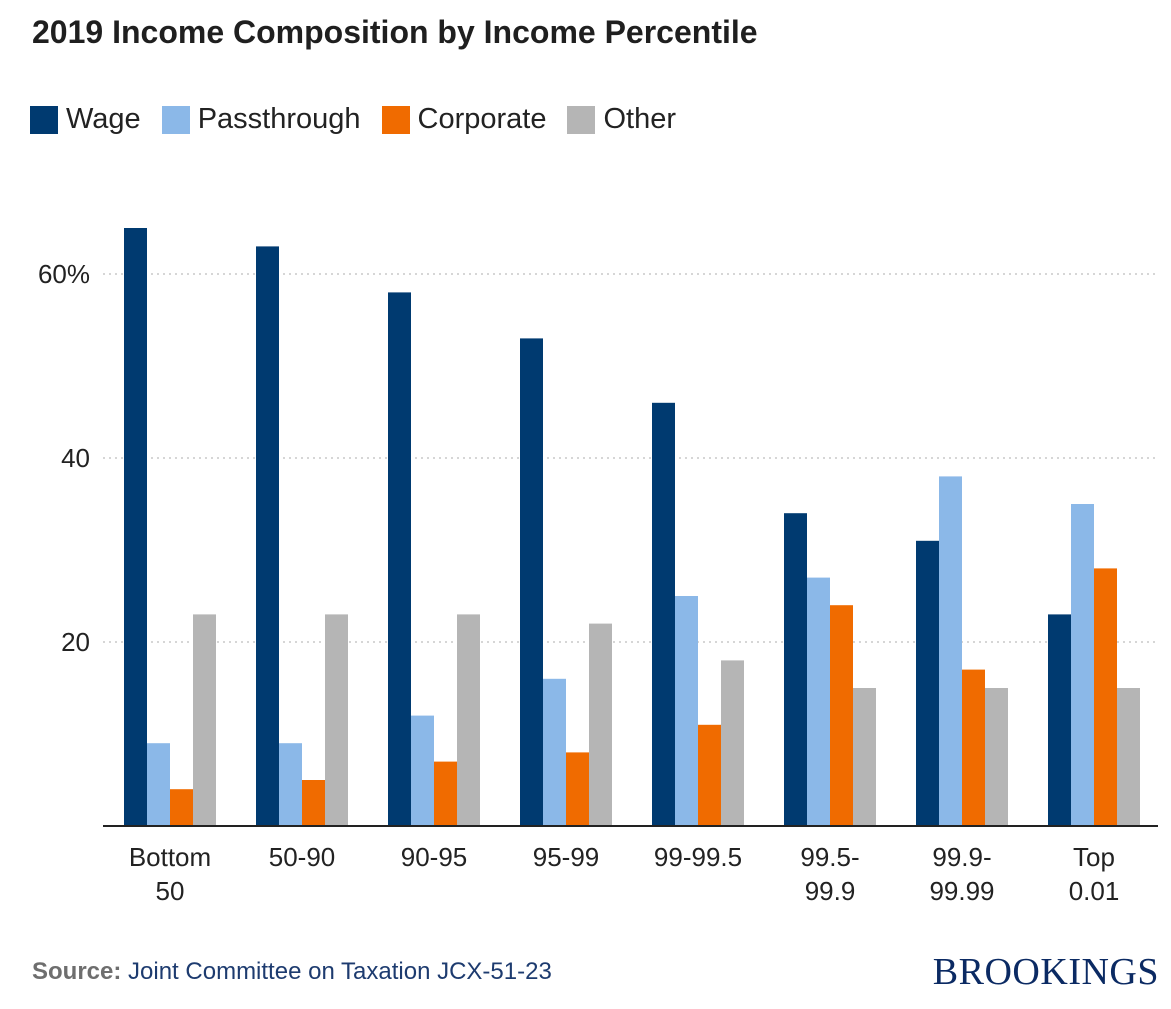  Describe the element at coordinates (1045, 972) in the screenshot. I see `brookings-logo: BROOKINGS` at that location.